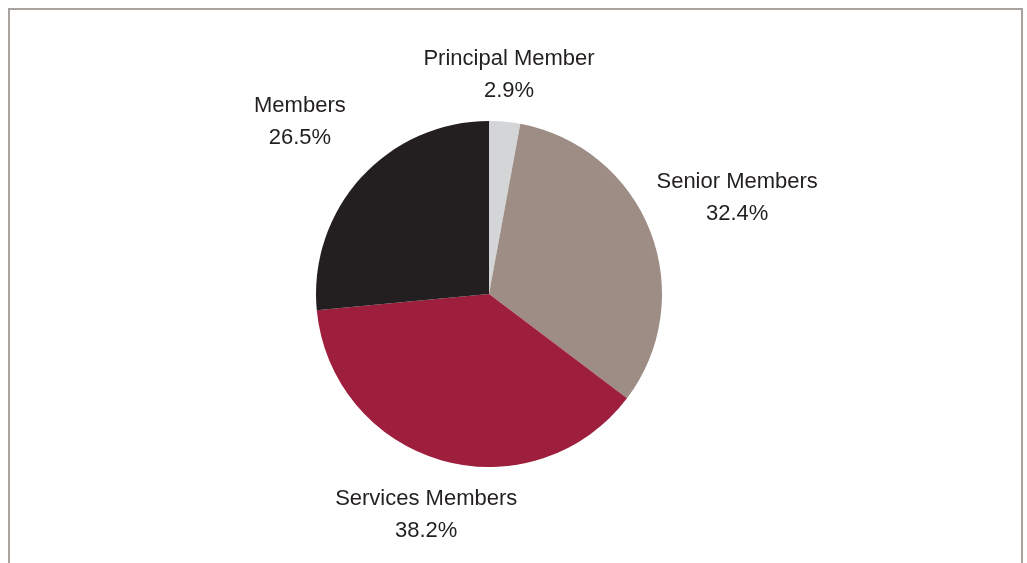 This screenshot has width=1027, height=563. I want to click on slice-label: Services Members, so click(426, 498).